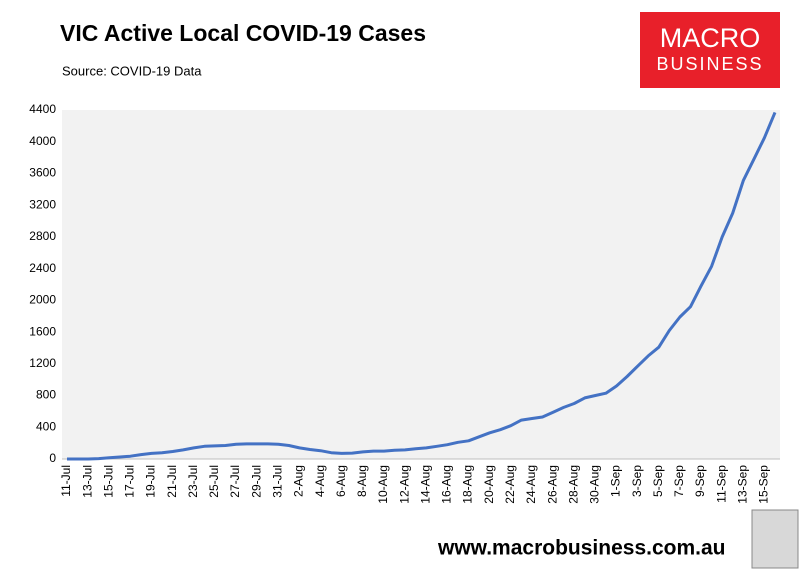 Image resolution: width=804 pixels, height=580 pixels. Describe the element at coordinates (42, 173) in the screenshot. I see `y-tick-label: 3600` at that location.